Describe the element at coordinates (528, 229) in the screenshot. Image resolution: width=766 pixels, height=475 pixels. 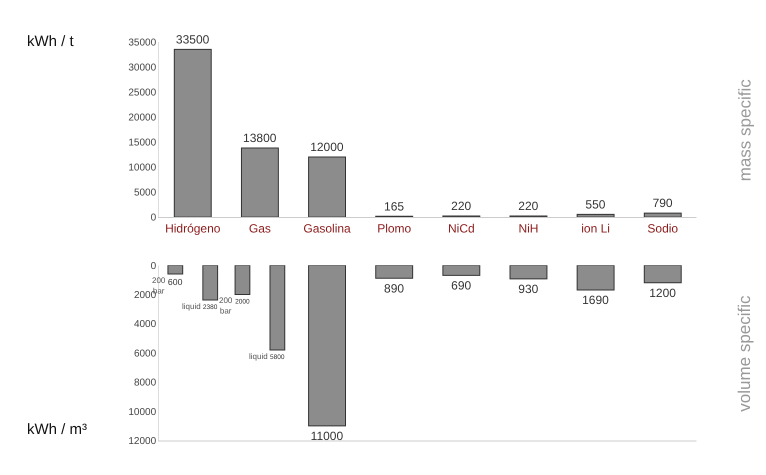
I see `x-tick-label: NiH` at that location.